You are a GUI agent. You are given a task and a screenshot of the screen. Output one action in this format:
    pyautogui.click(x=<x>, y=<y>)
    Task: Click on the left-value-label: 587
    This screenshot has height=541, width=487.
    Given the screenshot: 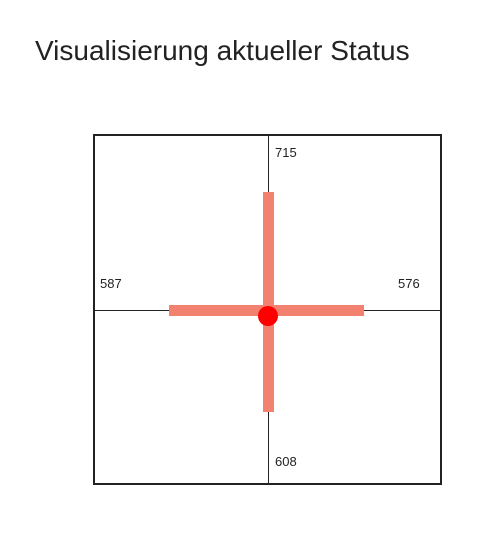 What is the action you would take?
    pyautogui.click(x=111, y=283)
    